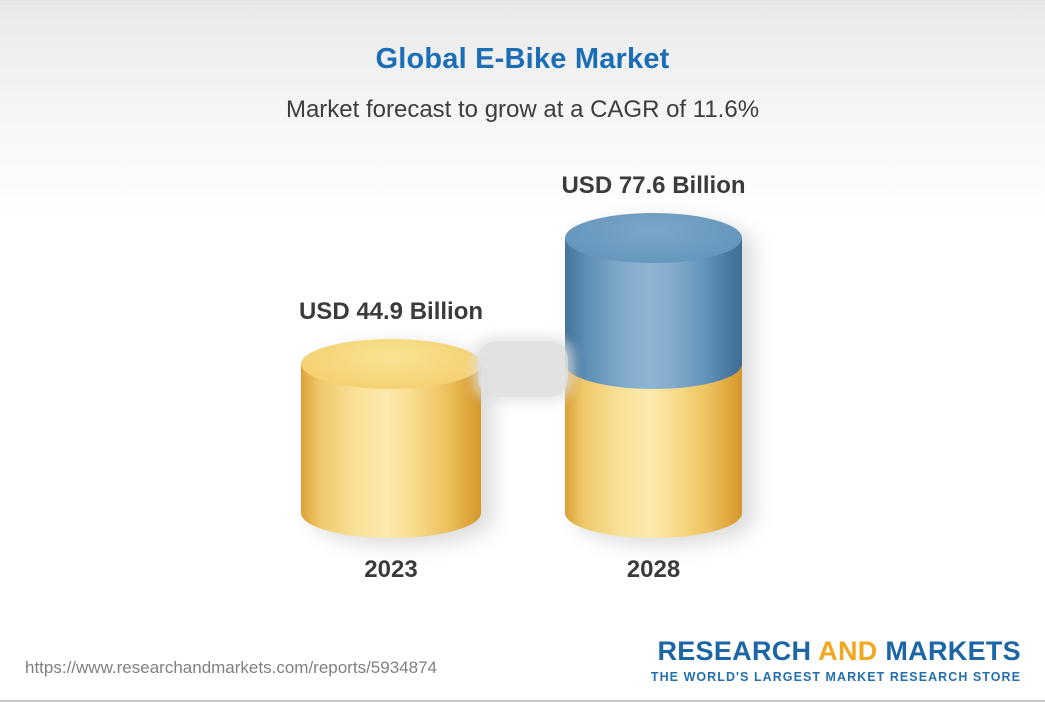 The image size is (1045, 702). Describe the element at coordinates (391, 569) in the screenshot. I see `bar-2023-category-label: 2023` at that location.